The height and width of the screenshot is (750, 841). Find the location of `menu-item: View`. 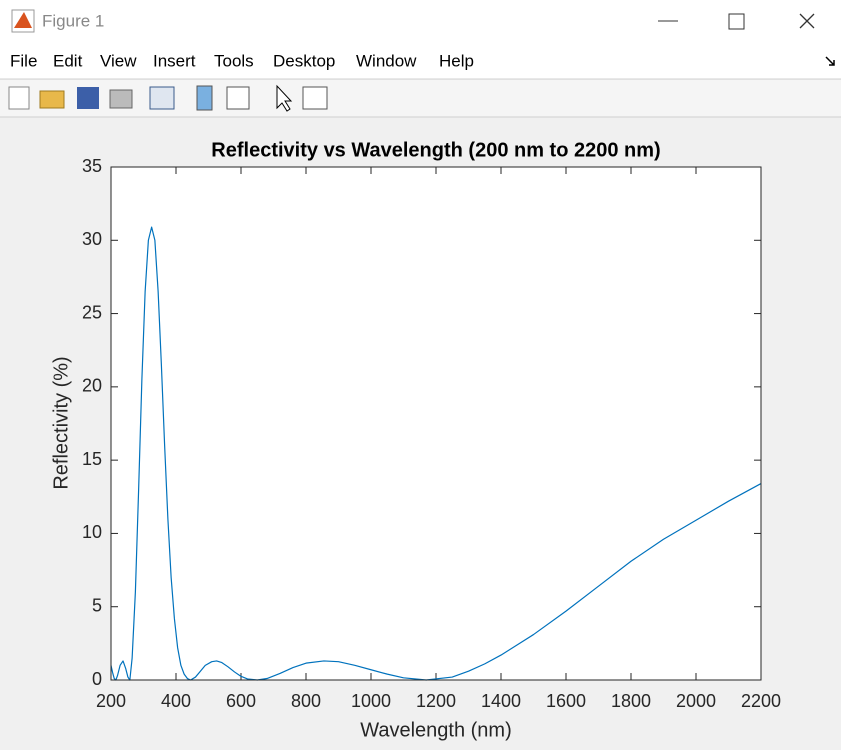

menu-item: View is located at coordinates (118, 60).